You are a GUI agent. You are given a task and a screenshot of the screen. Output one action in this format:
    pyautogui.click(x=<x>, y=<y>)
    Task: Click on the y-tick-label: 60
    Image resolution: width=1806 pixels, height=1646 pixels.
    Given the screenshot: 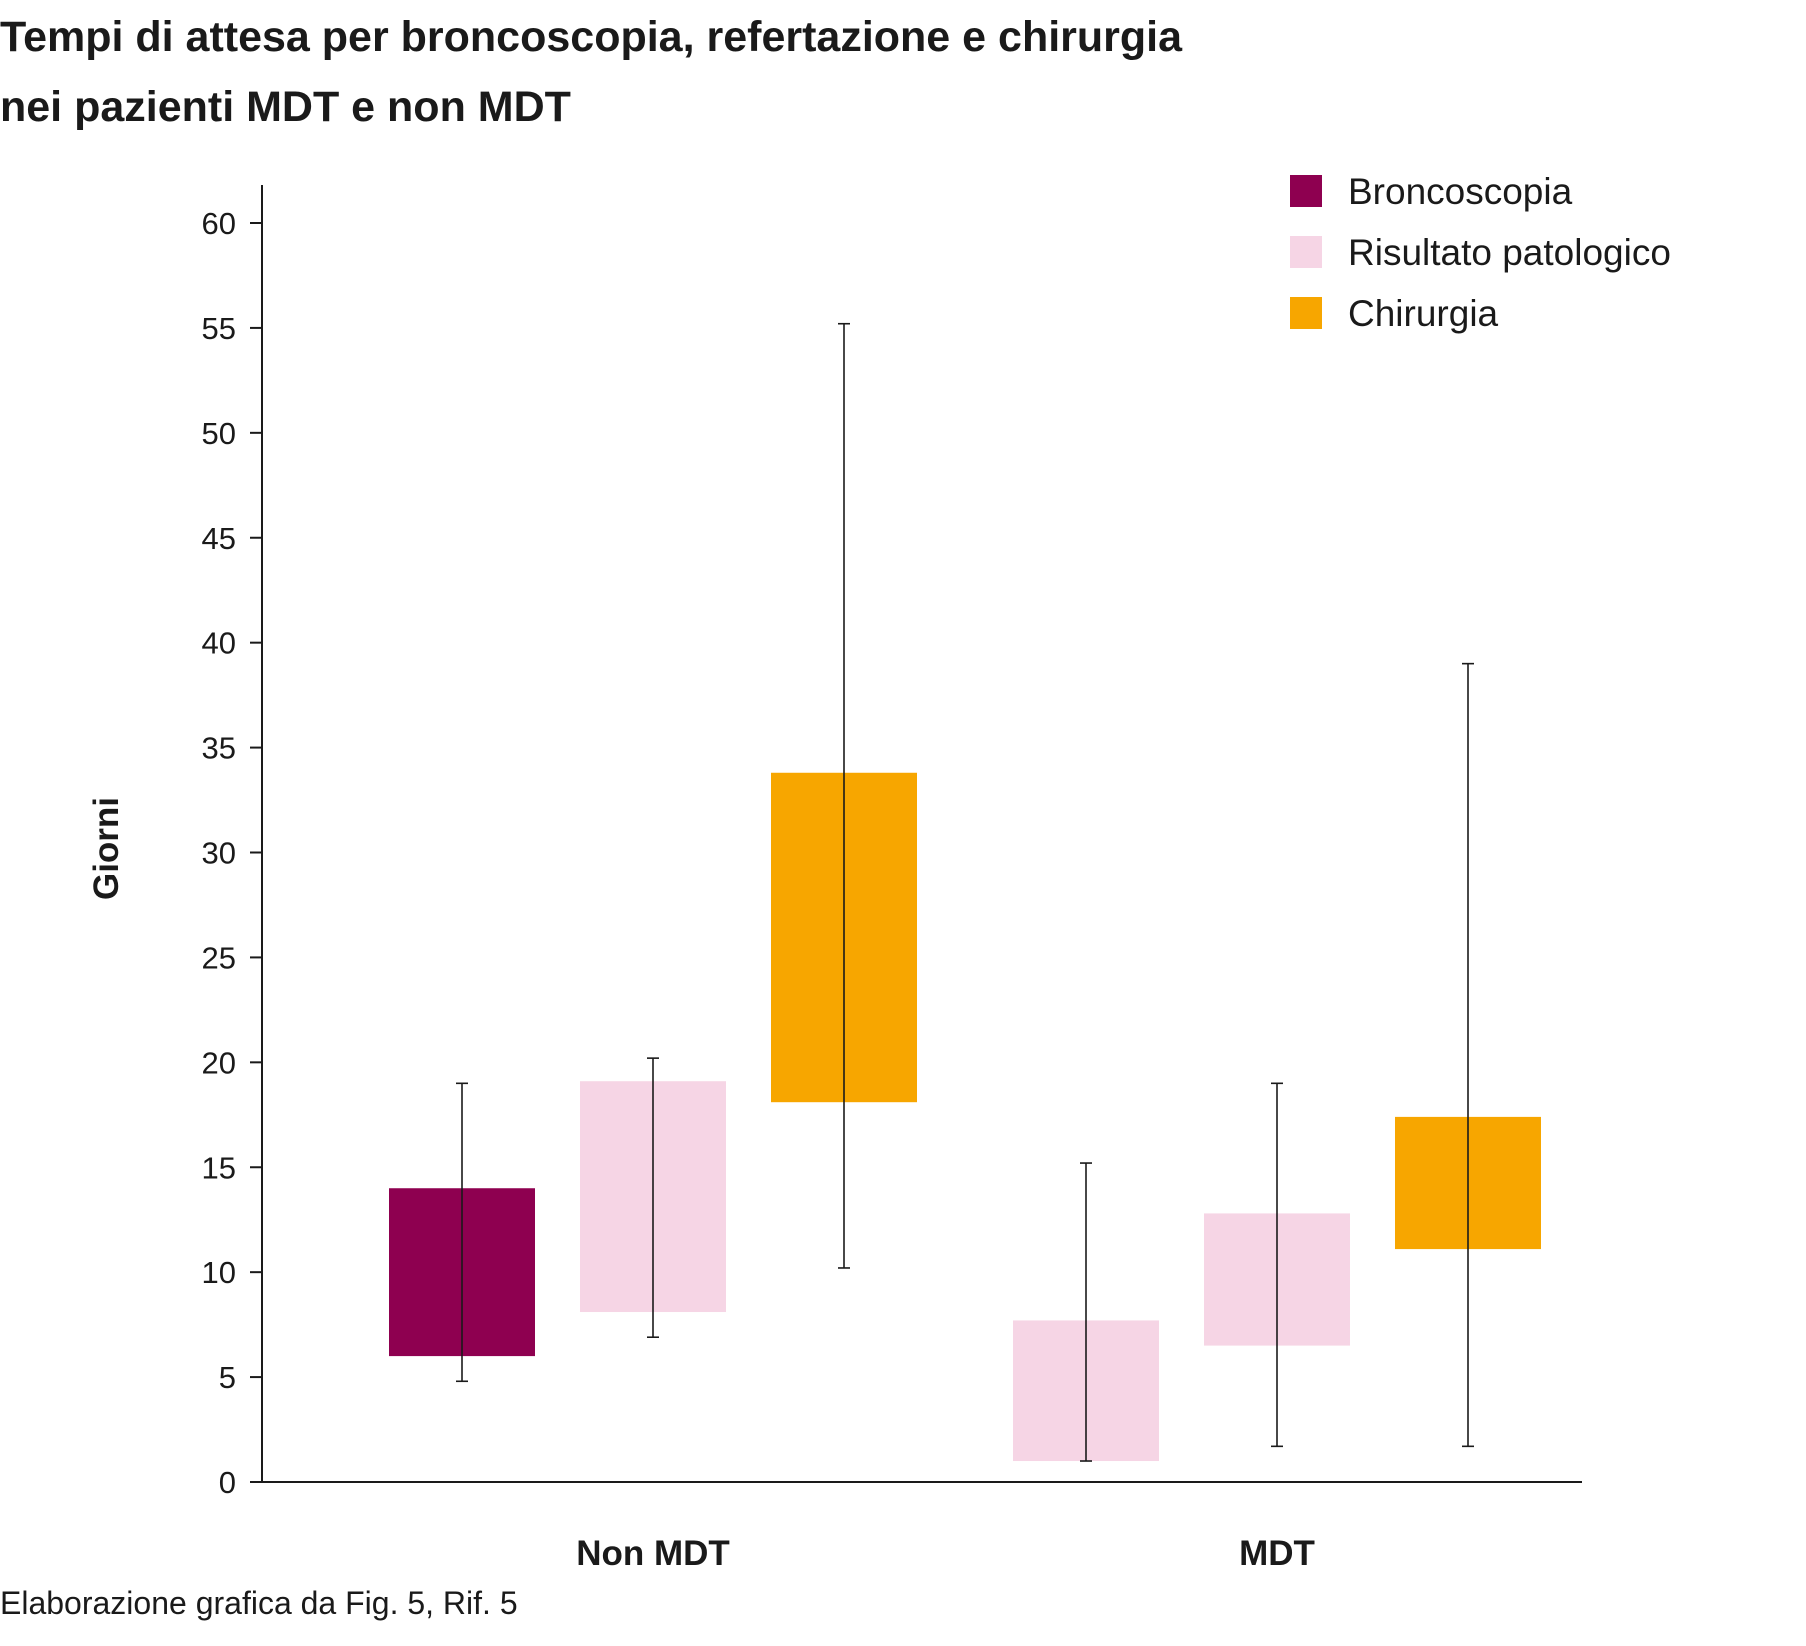 What is the action you would take?
    pyautogui.click(x=219, y=223)
    